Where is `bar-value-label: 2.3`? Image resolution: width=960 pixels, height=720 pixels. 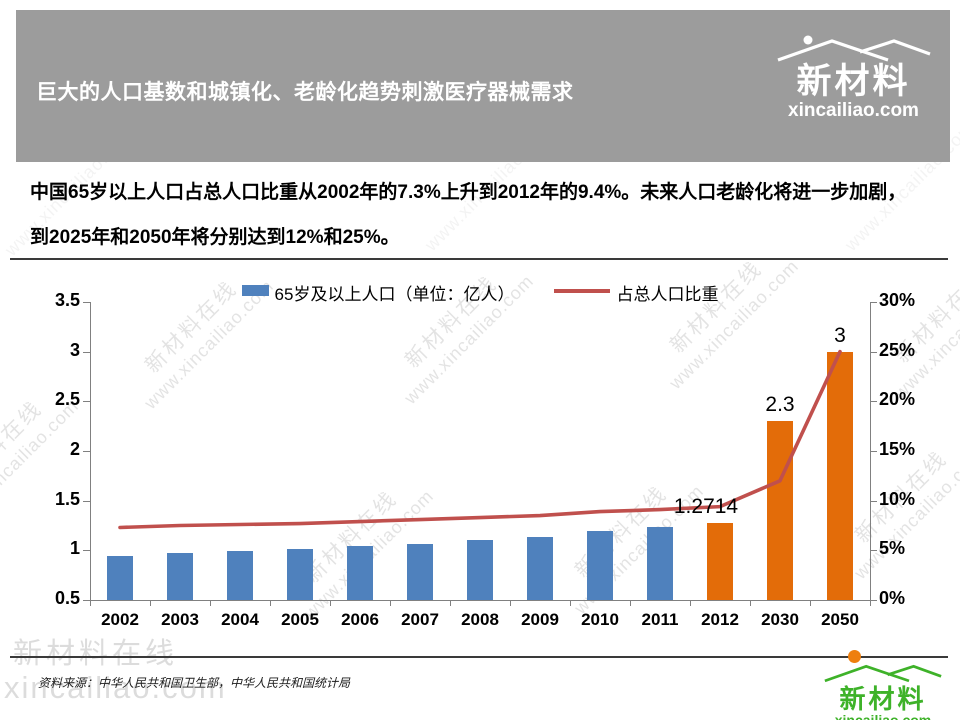 bar-value-label: 2.3 is located at coordinates (780, 405).